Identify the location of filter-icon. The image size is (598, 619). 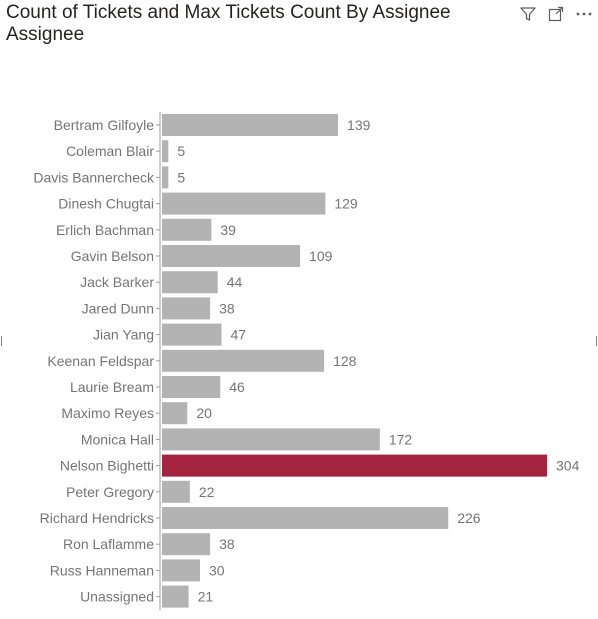
(528, 14).